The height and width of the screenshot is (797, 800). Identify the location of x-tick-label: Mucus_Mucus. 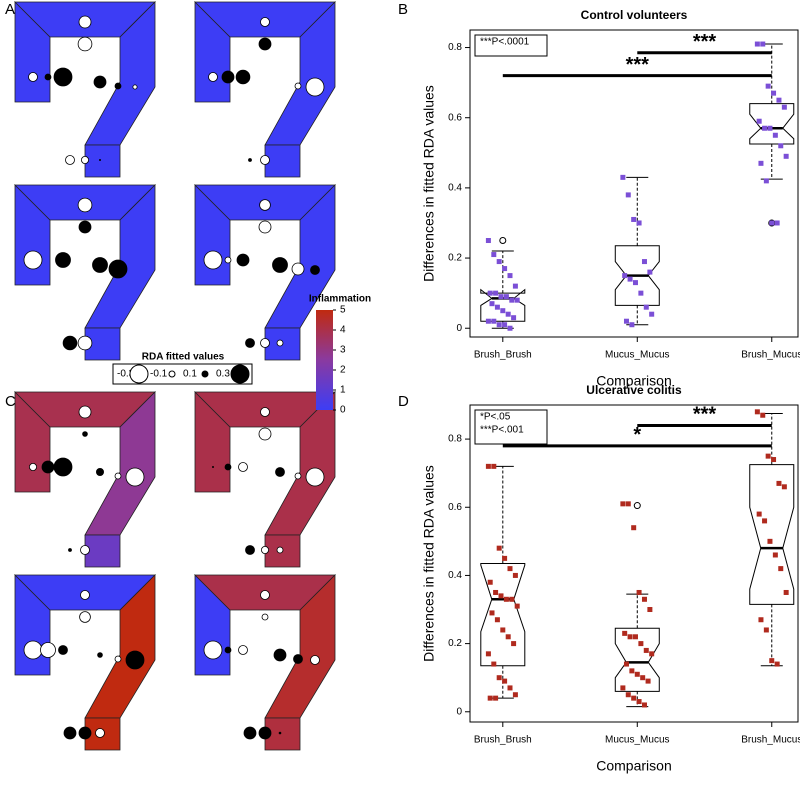
(637, 355).